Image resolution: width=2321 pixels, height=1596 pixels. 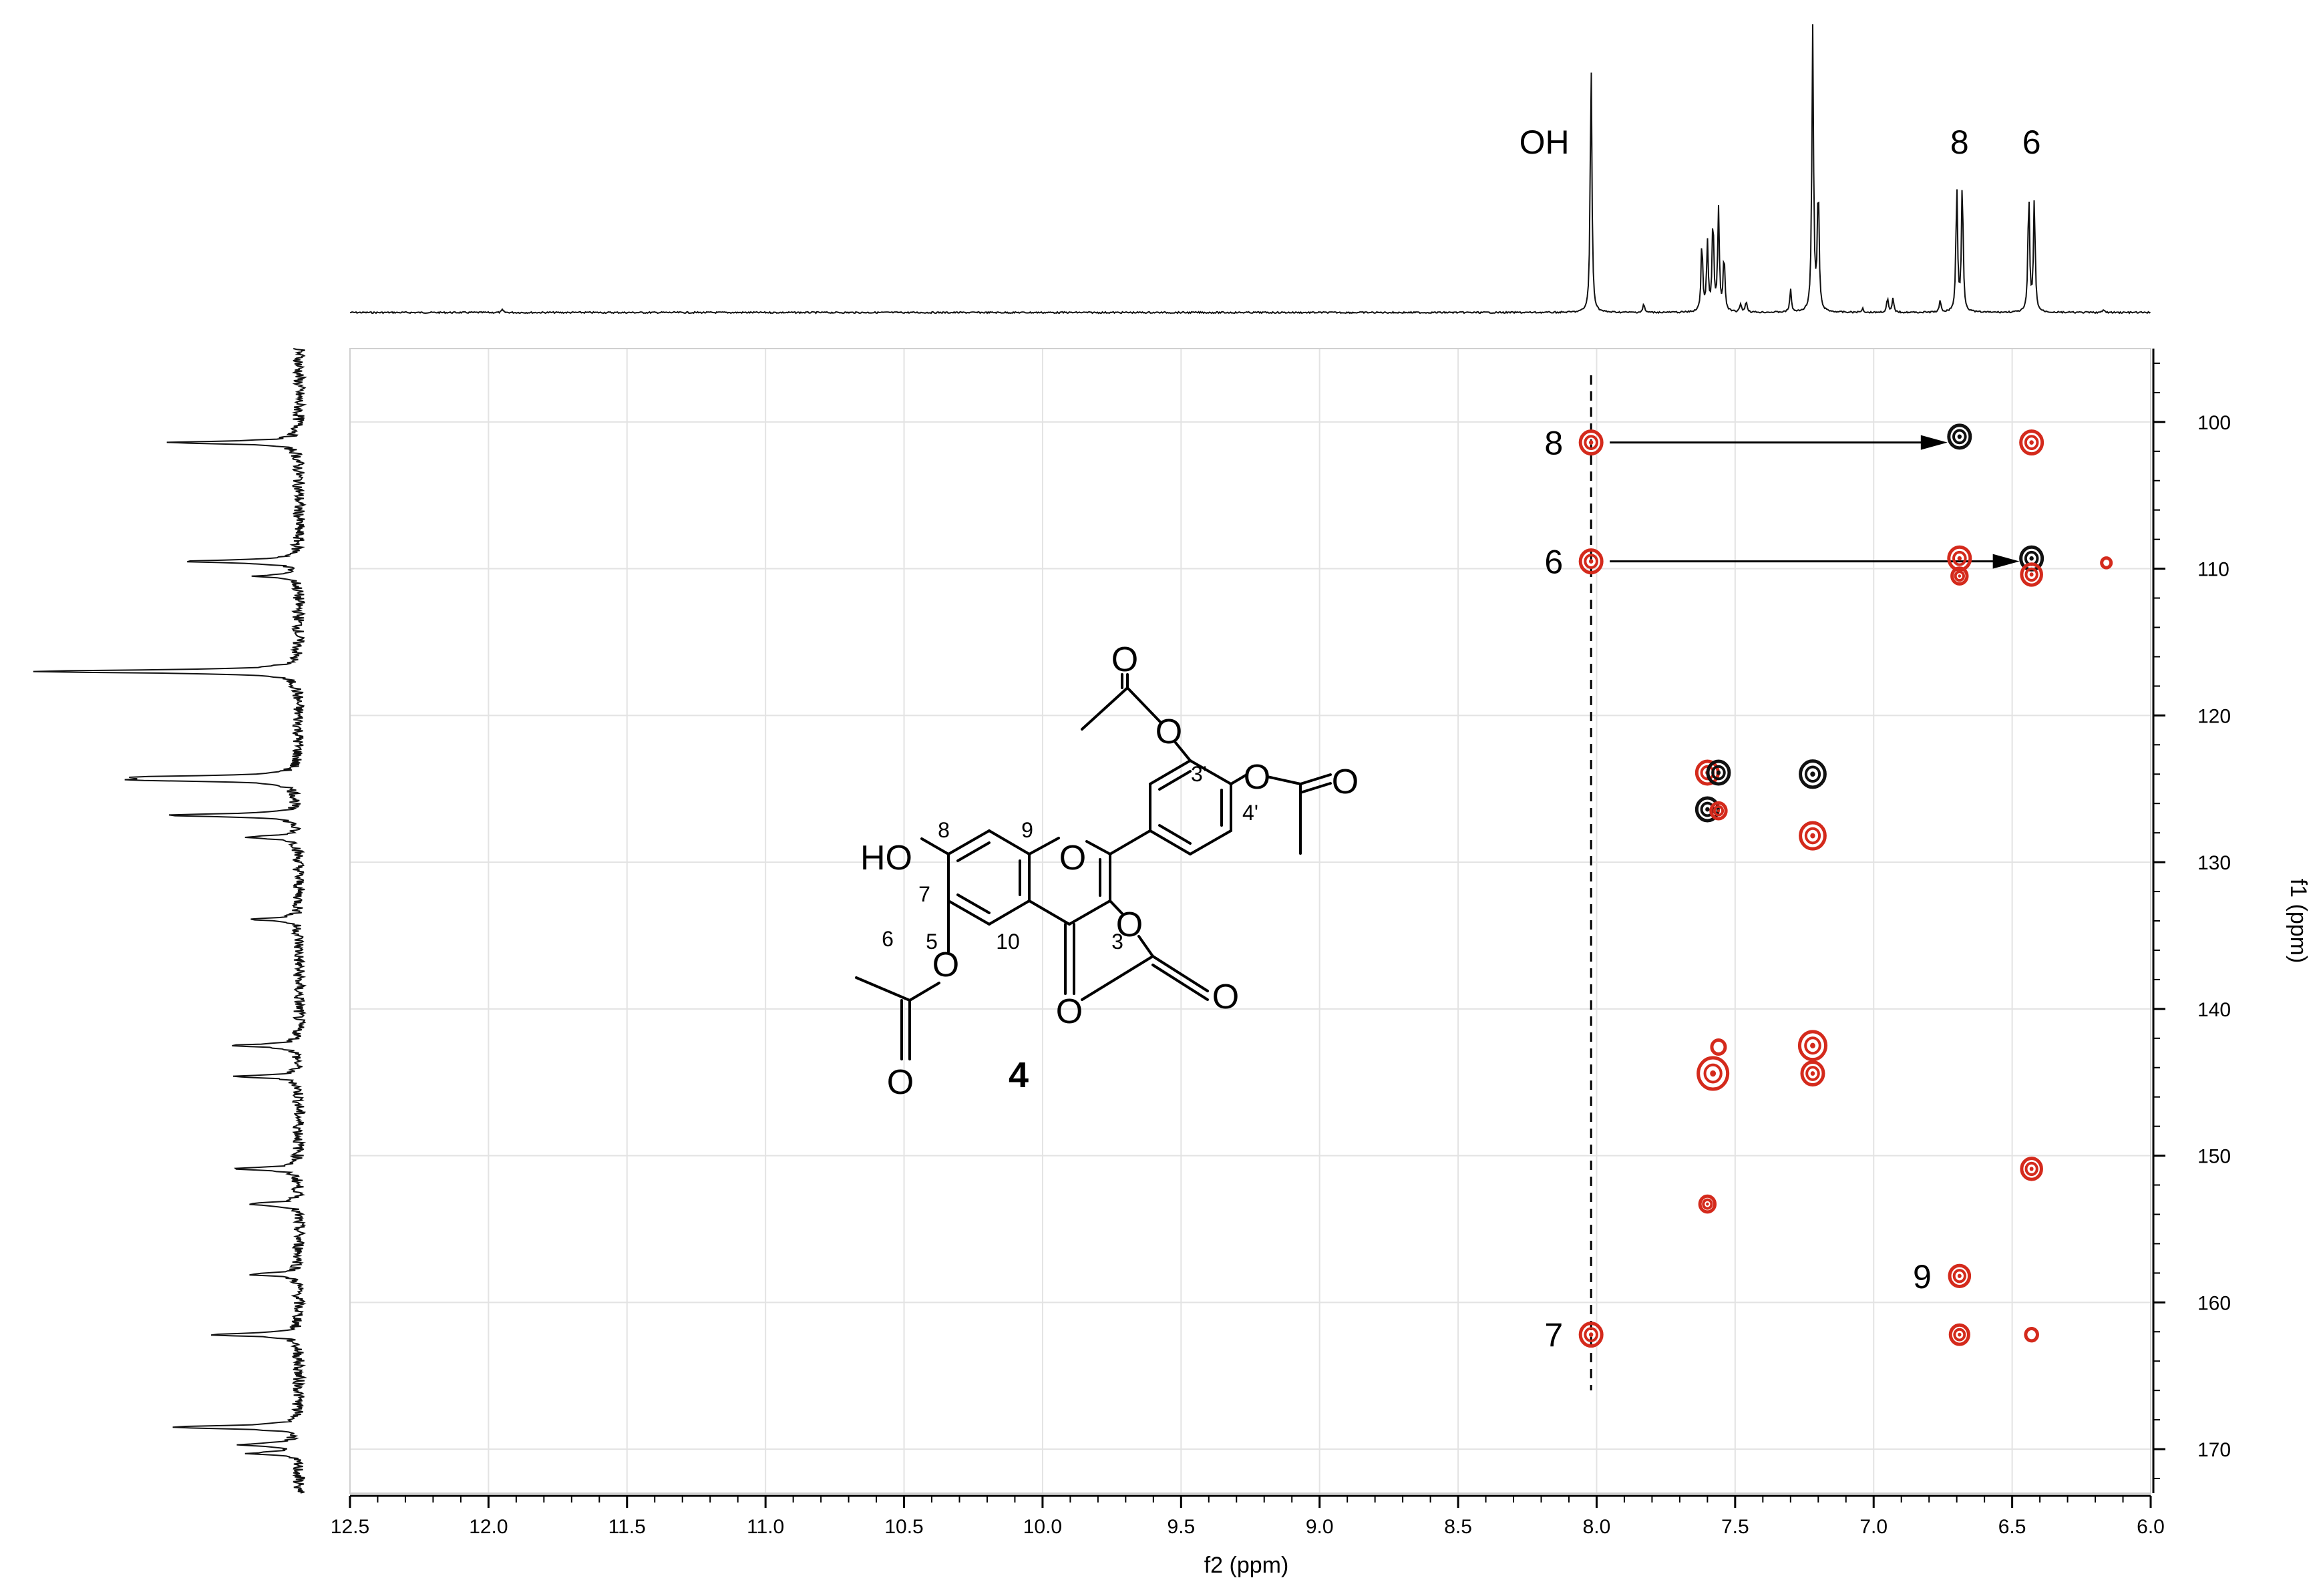 I want to click on cross-peak-label: 7, so click(x=1553, y=1336).